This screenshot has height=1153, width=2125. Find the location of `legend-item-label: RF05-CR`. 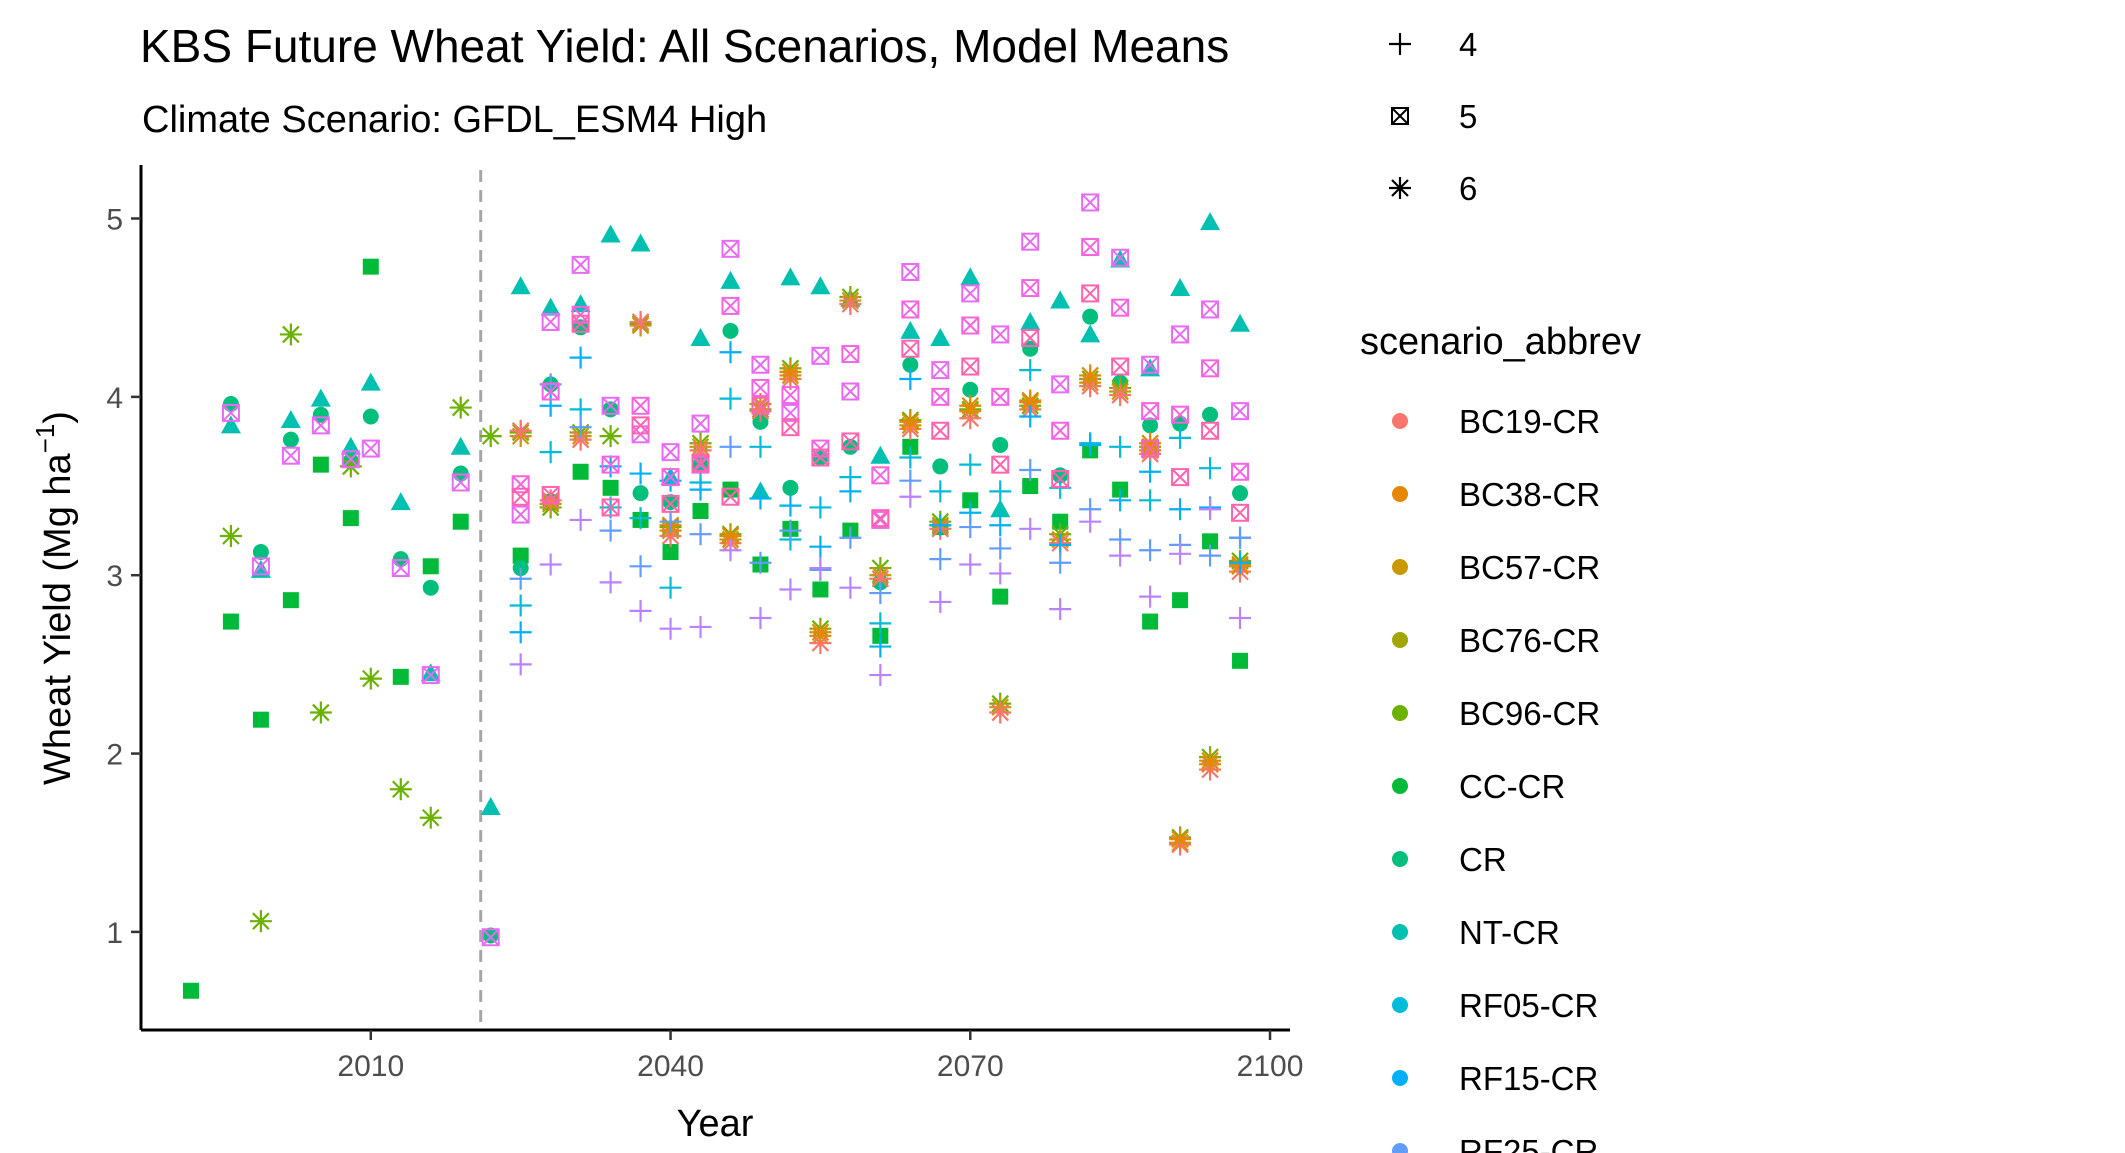

legend-item-label: RF05-CR is located at coordinates (1528, 1005).